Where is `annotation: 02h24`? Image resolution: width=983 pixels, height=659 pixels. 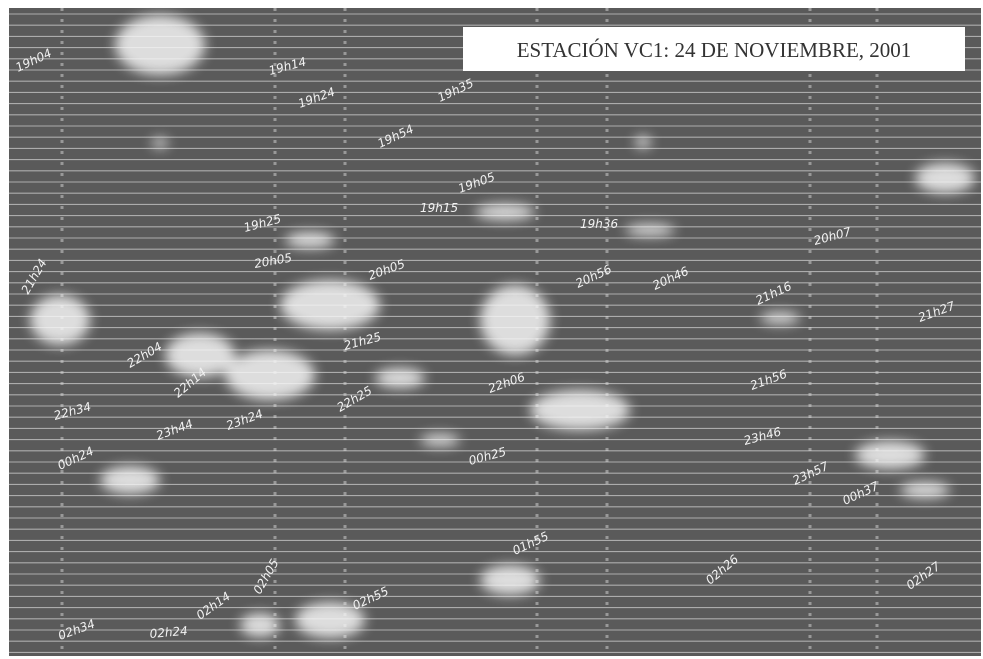
annotation: 02h24 is located at coordinates (168, 632).